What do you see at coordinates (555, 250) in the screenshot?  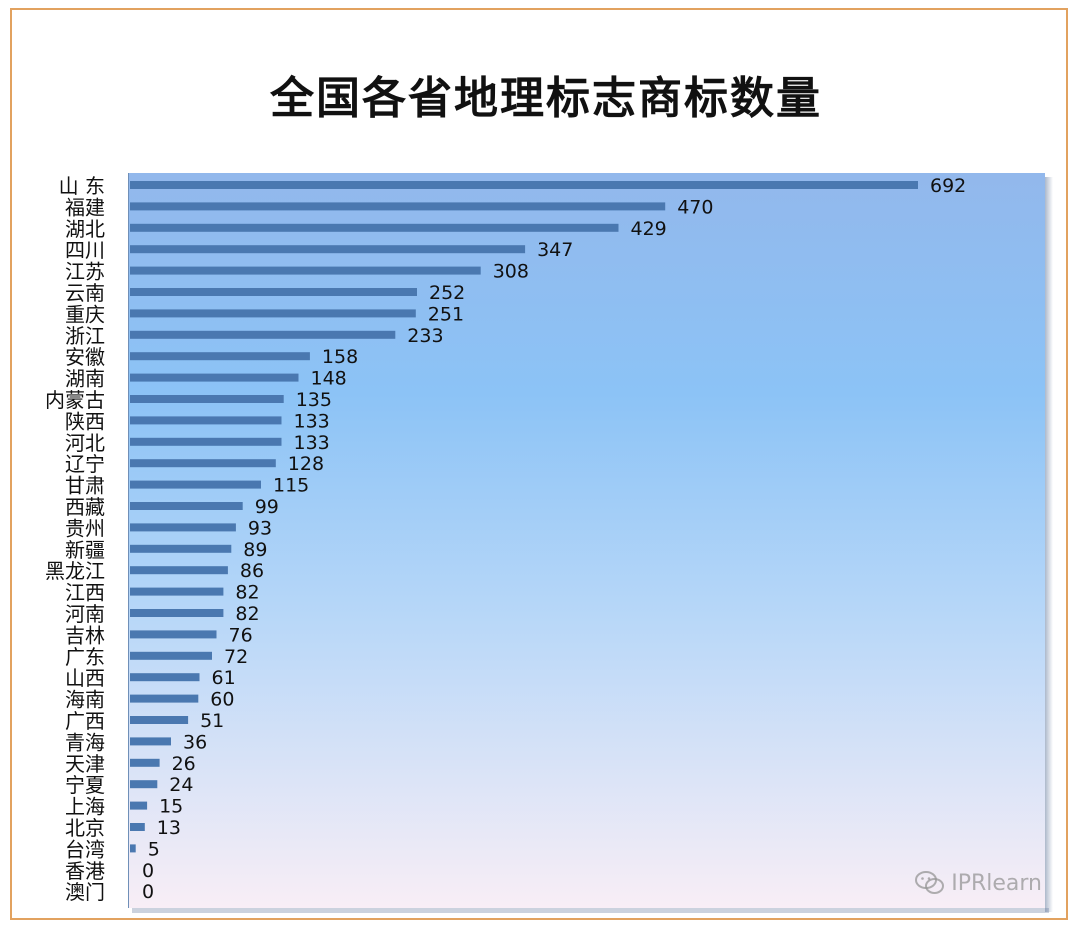 I see `data-label: 347` at bounding box center [555, 250].